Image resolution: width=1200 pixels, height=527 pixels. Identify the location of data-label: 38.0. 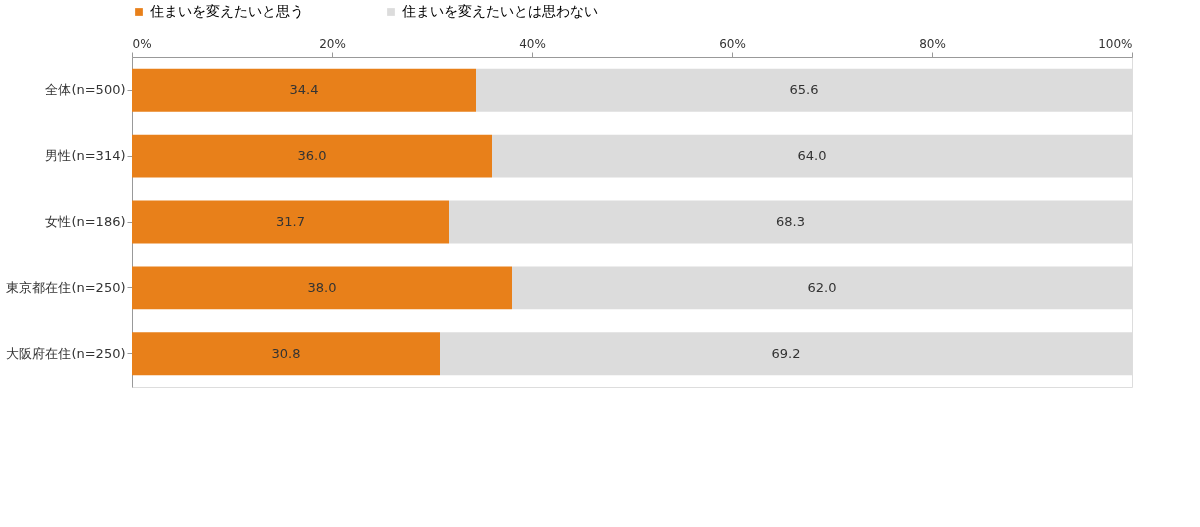
(322, 287).